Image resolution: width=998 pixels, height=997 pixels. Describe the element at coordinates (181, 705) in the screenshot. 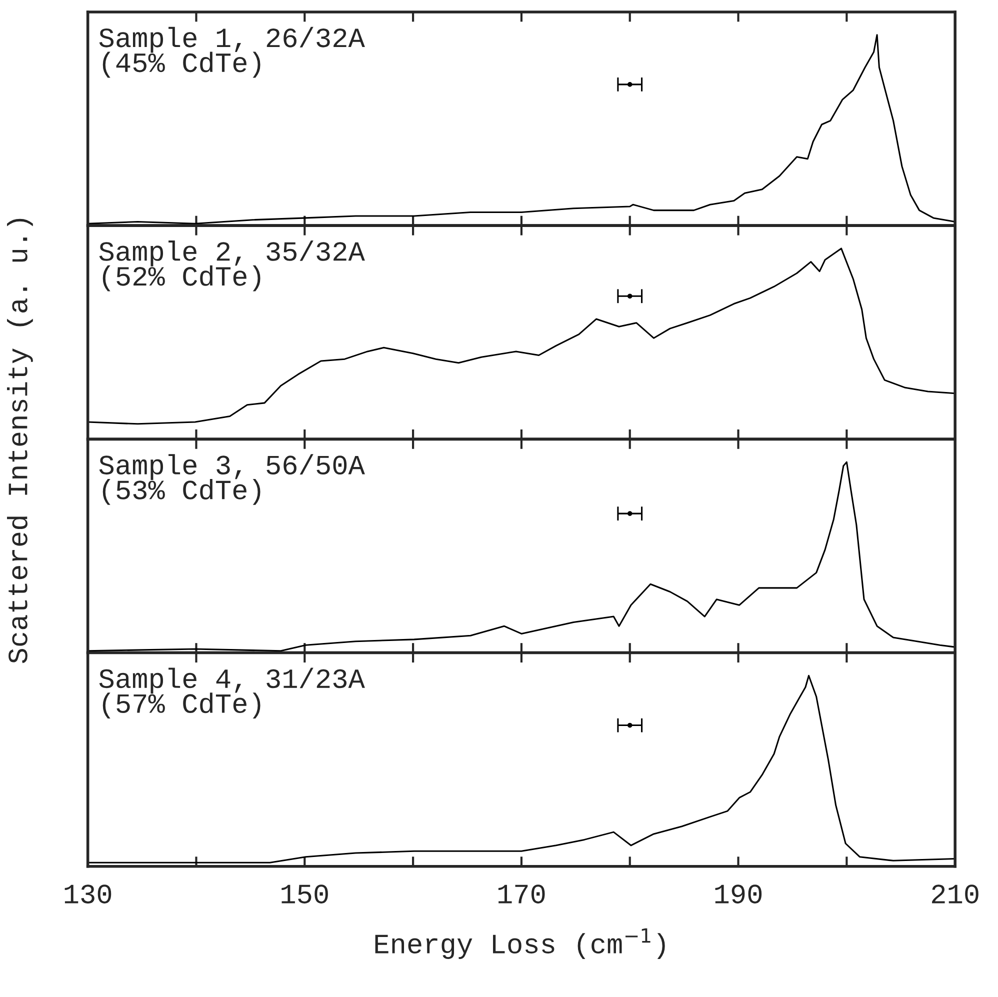

I see `annotation: (57% CdTe)` at that location.